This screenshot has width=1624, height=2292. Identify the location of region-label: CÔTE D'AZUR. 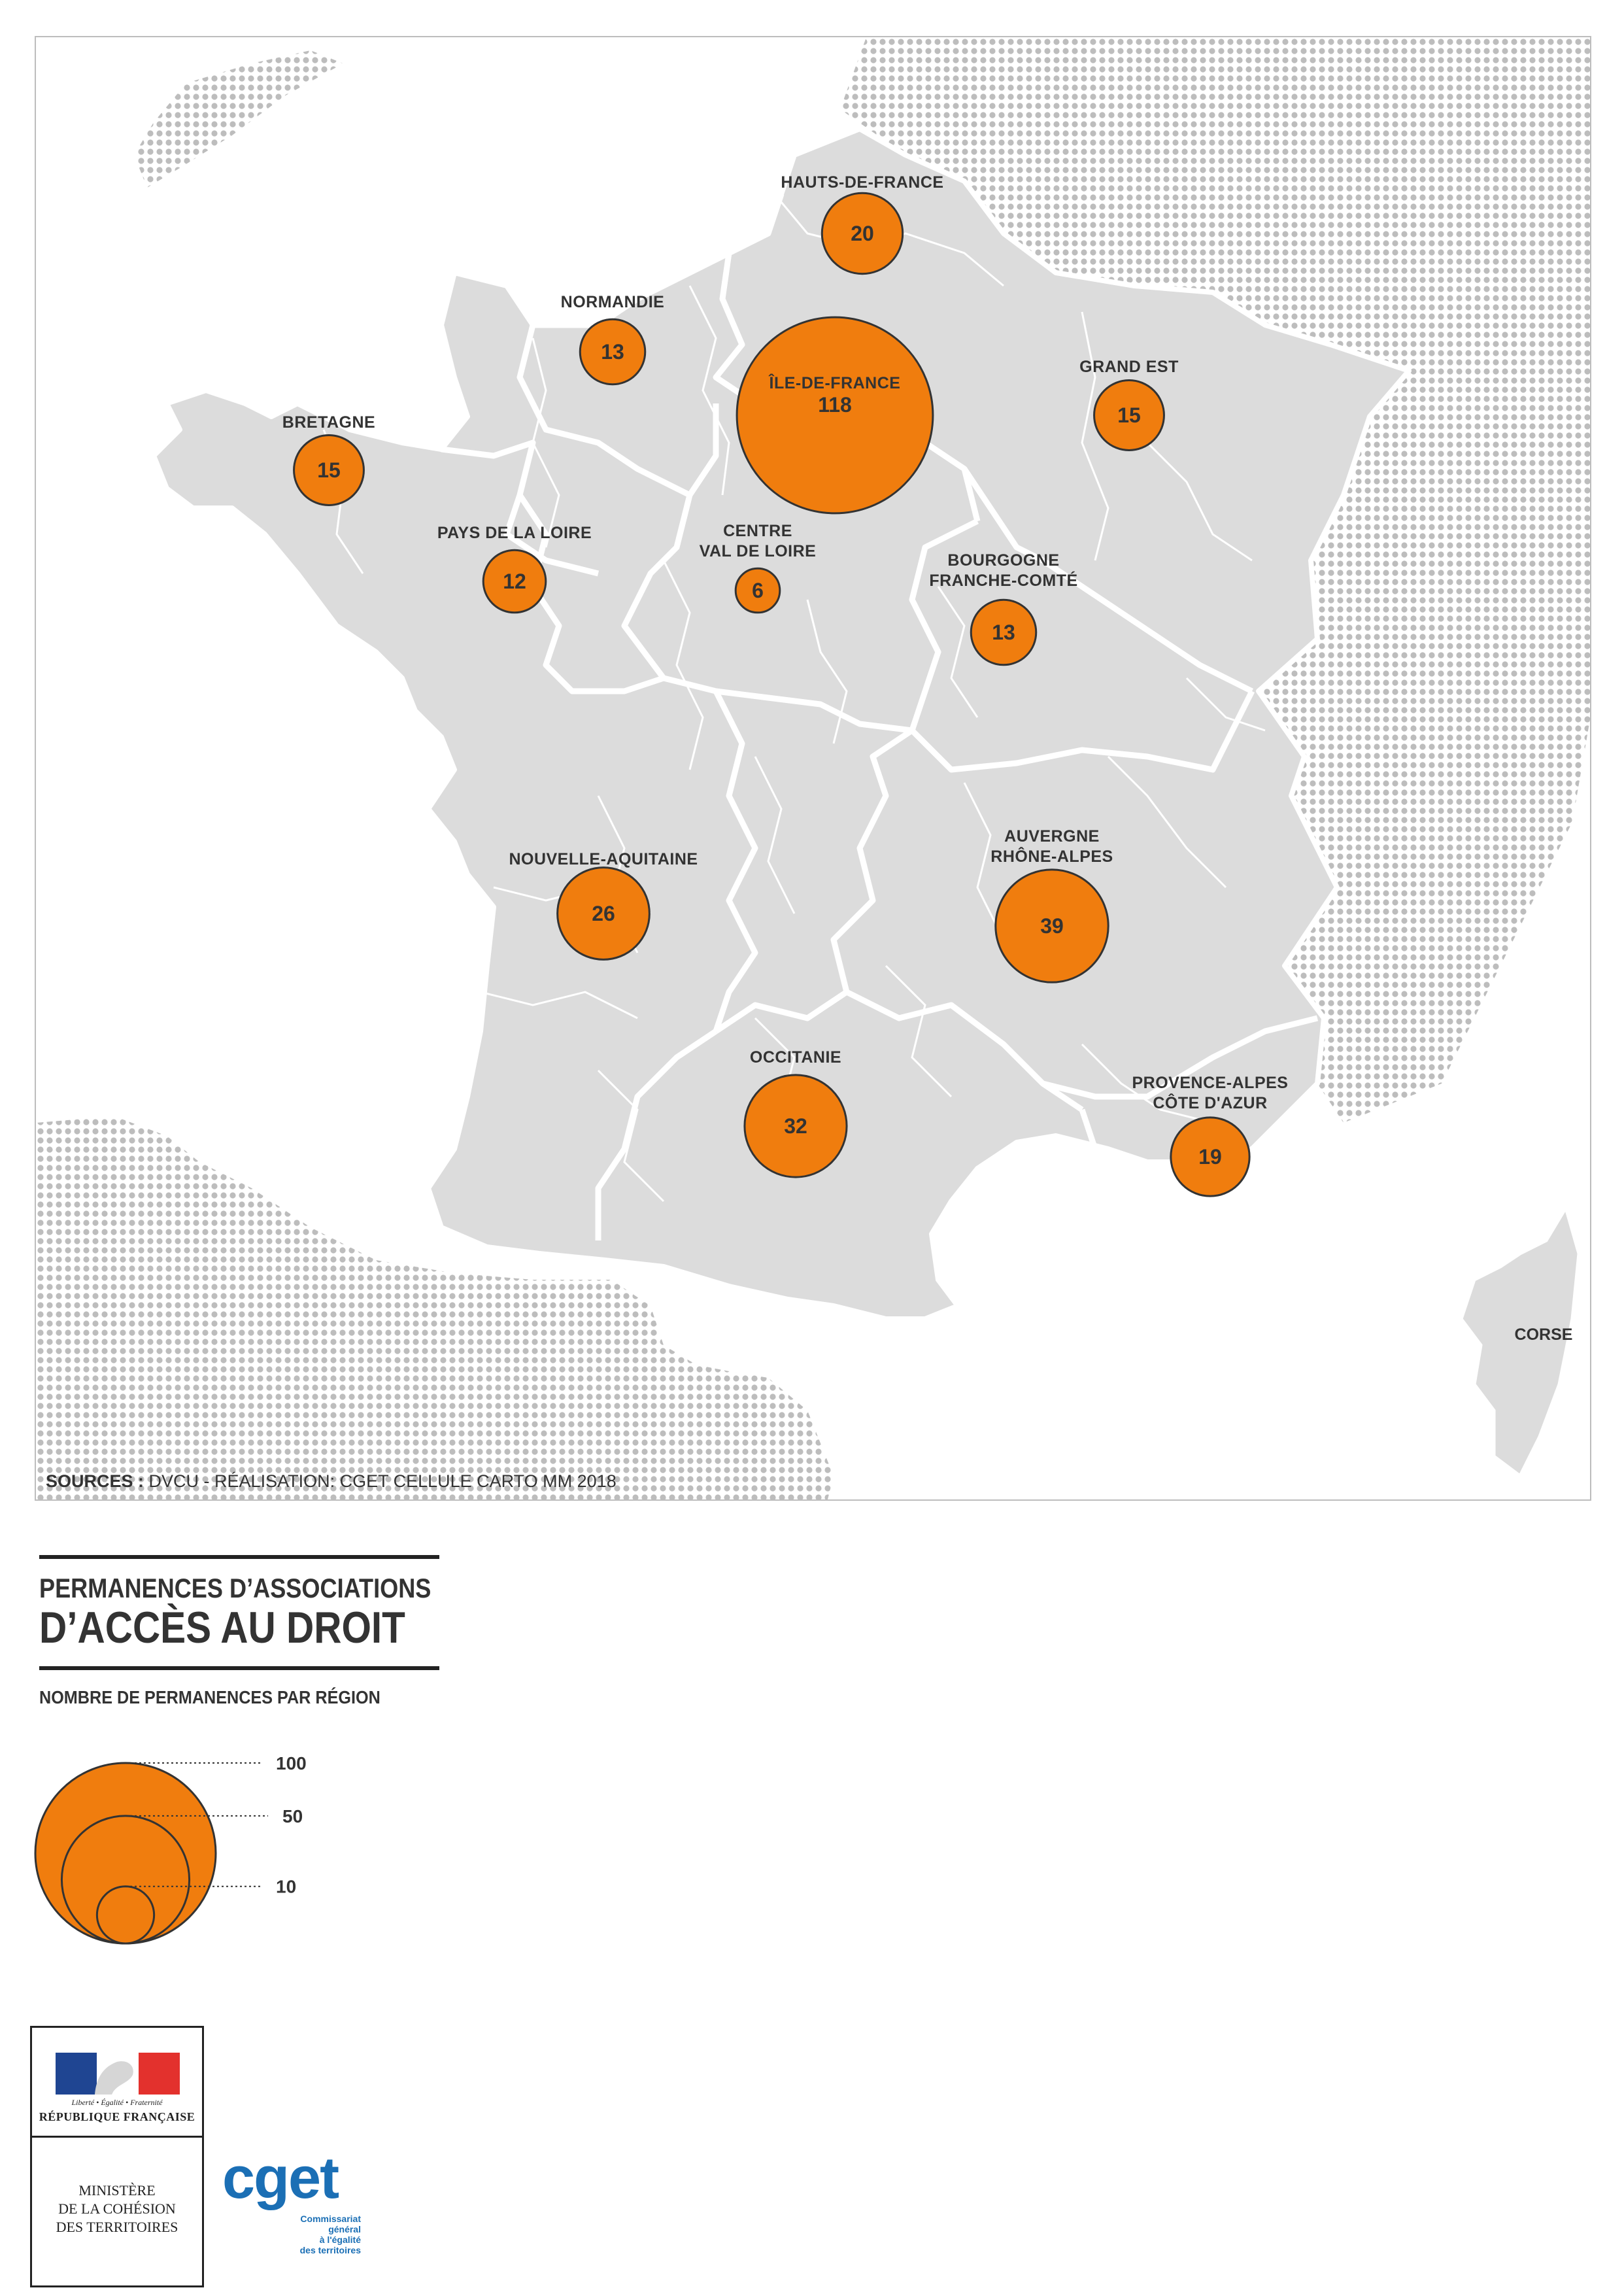
(1210, 1102).